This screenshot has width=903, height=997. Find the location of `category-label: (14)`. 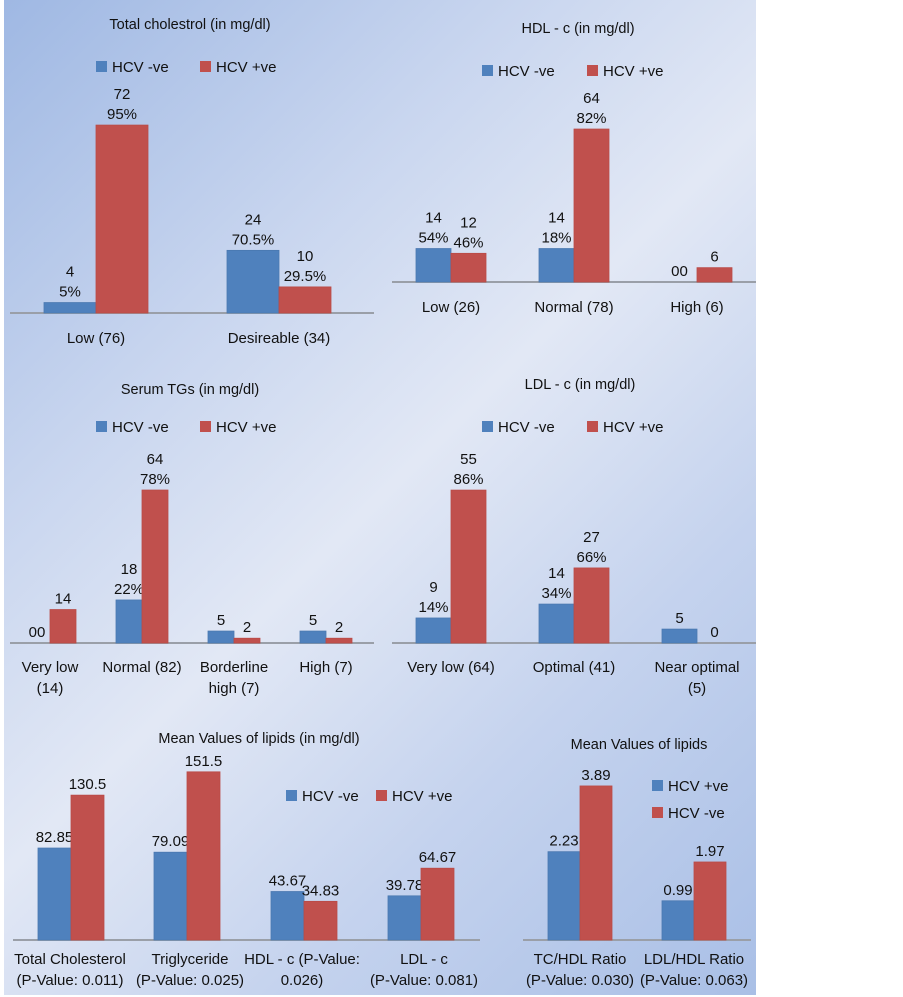

category-label: (14) is located at coordinates (50, 688).